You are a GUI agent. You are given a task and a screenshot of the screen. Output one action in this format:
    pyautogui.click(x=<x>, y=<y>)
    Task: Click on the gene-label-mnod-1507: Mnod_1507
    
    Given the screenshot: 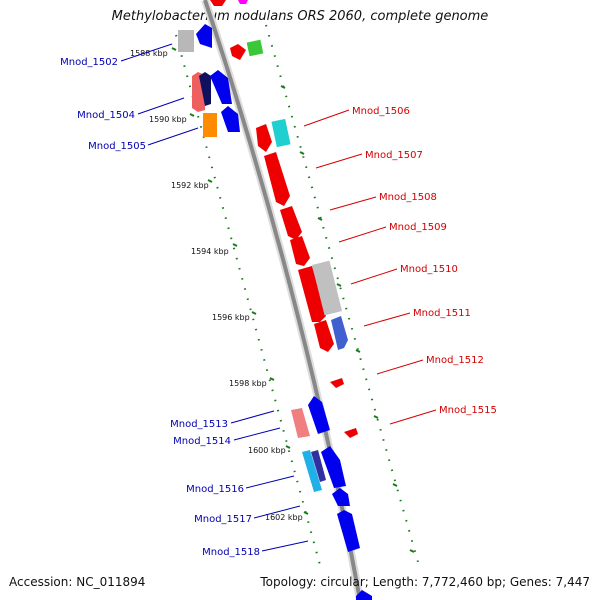 What is the action you would take?
    pyautogui.click(x=394, y=155)
    